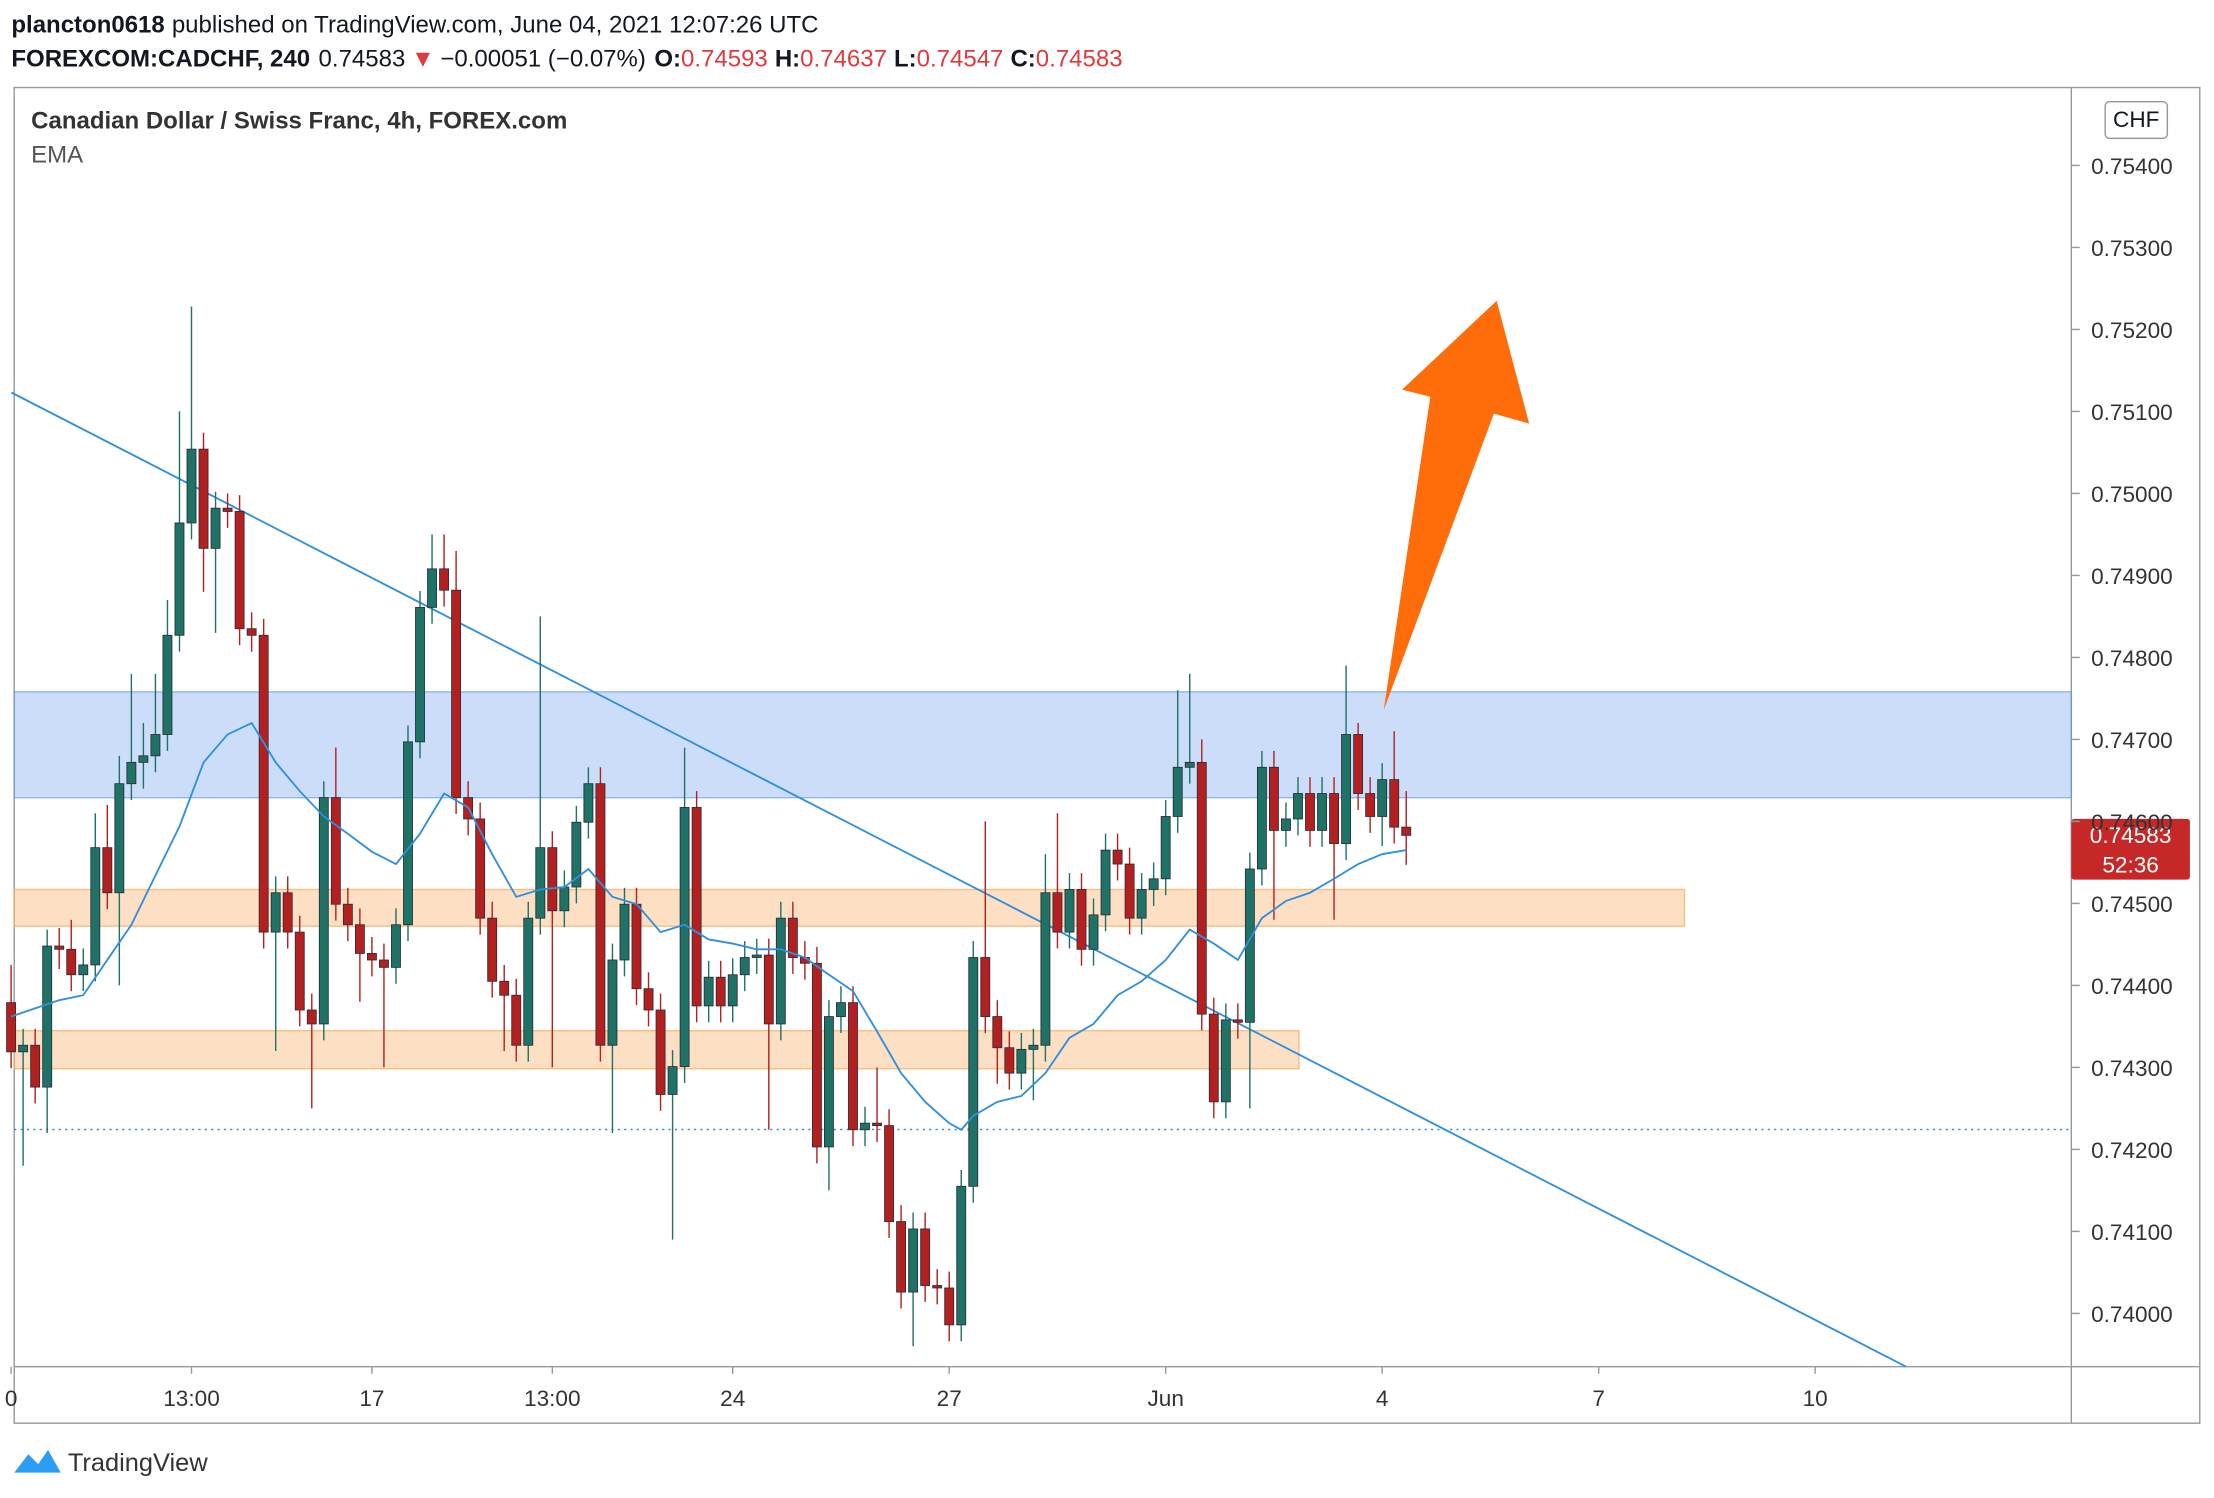 The height and width of the screenshot is (1498, 2214). What do you see at coordinates (2131, 835) in the screenshot?
I see `price-badge-value: 0.74583` at bounding box center [2131, 835].